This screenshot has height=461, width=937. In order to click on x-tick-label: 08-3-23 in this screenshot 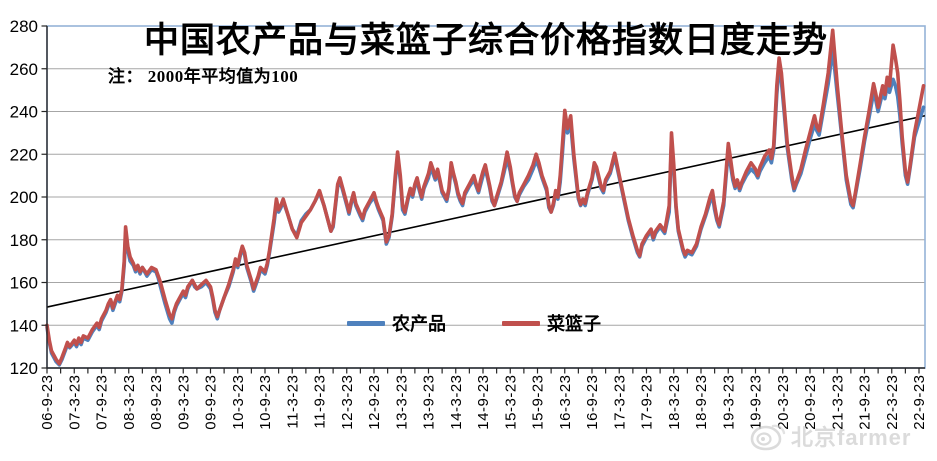, I will do `click(129, 402)`.